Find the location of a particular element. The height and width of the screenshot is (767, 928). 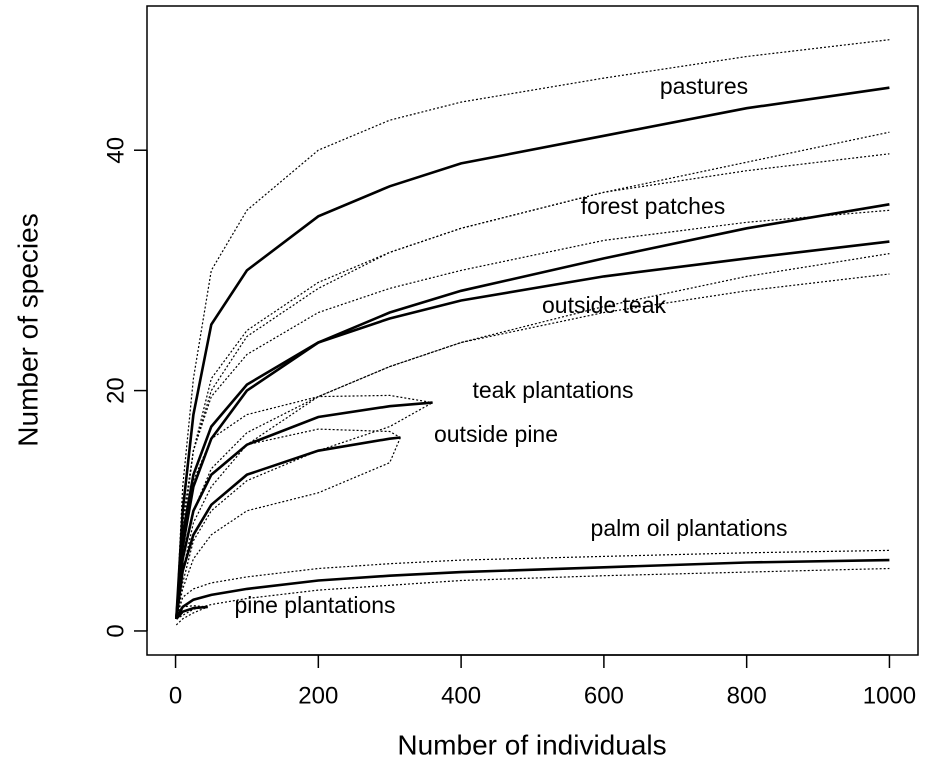

curve-label: outside pine is located at coordinates (496, 434).